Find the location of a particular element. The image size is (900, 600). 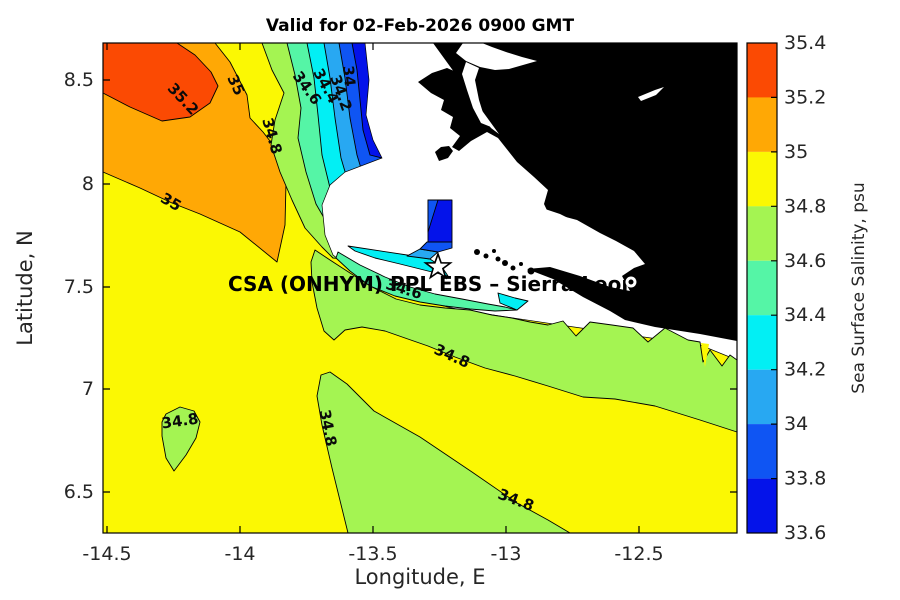

x-tick-label: -12.5 is located at coordinates (638, 554).